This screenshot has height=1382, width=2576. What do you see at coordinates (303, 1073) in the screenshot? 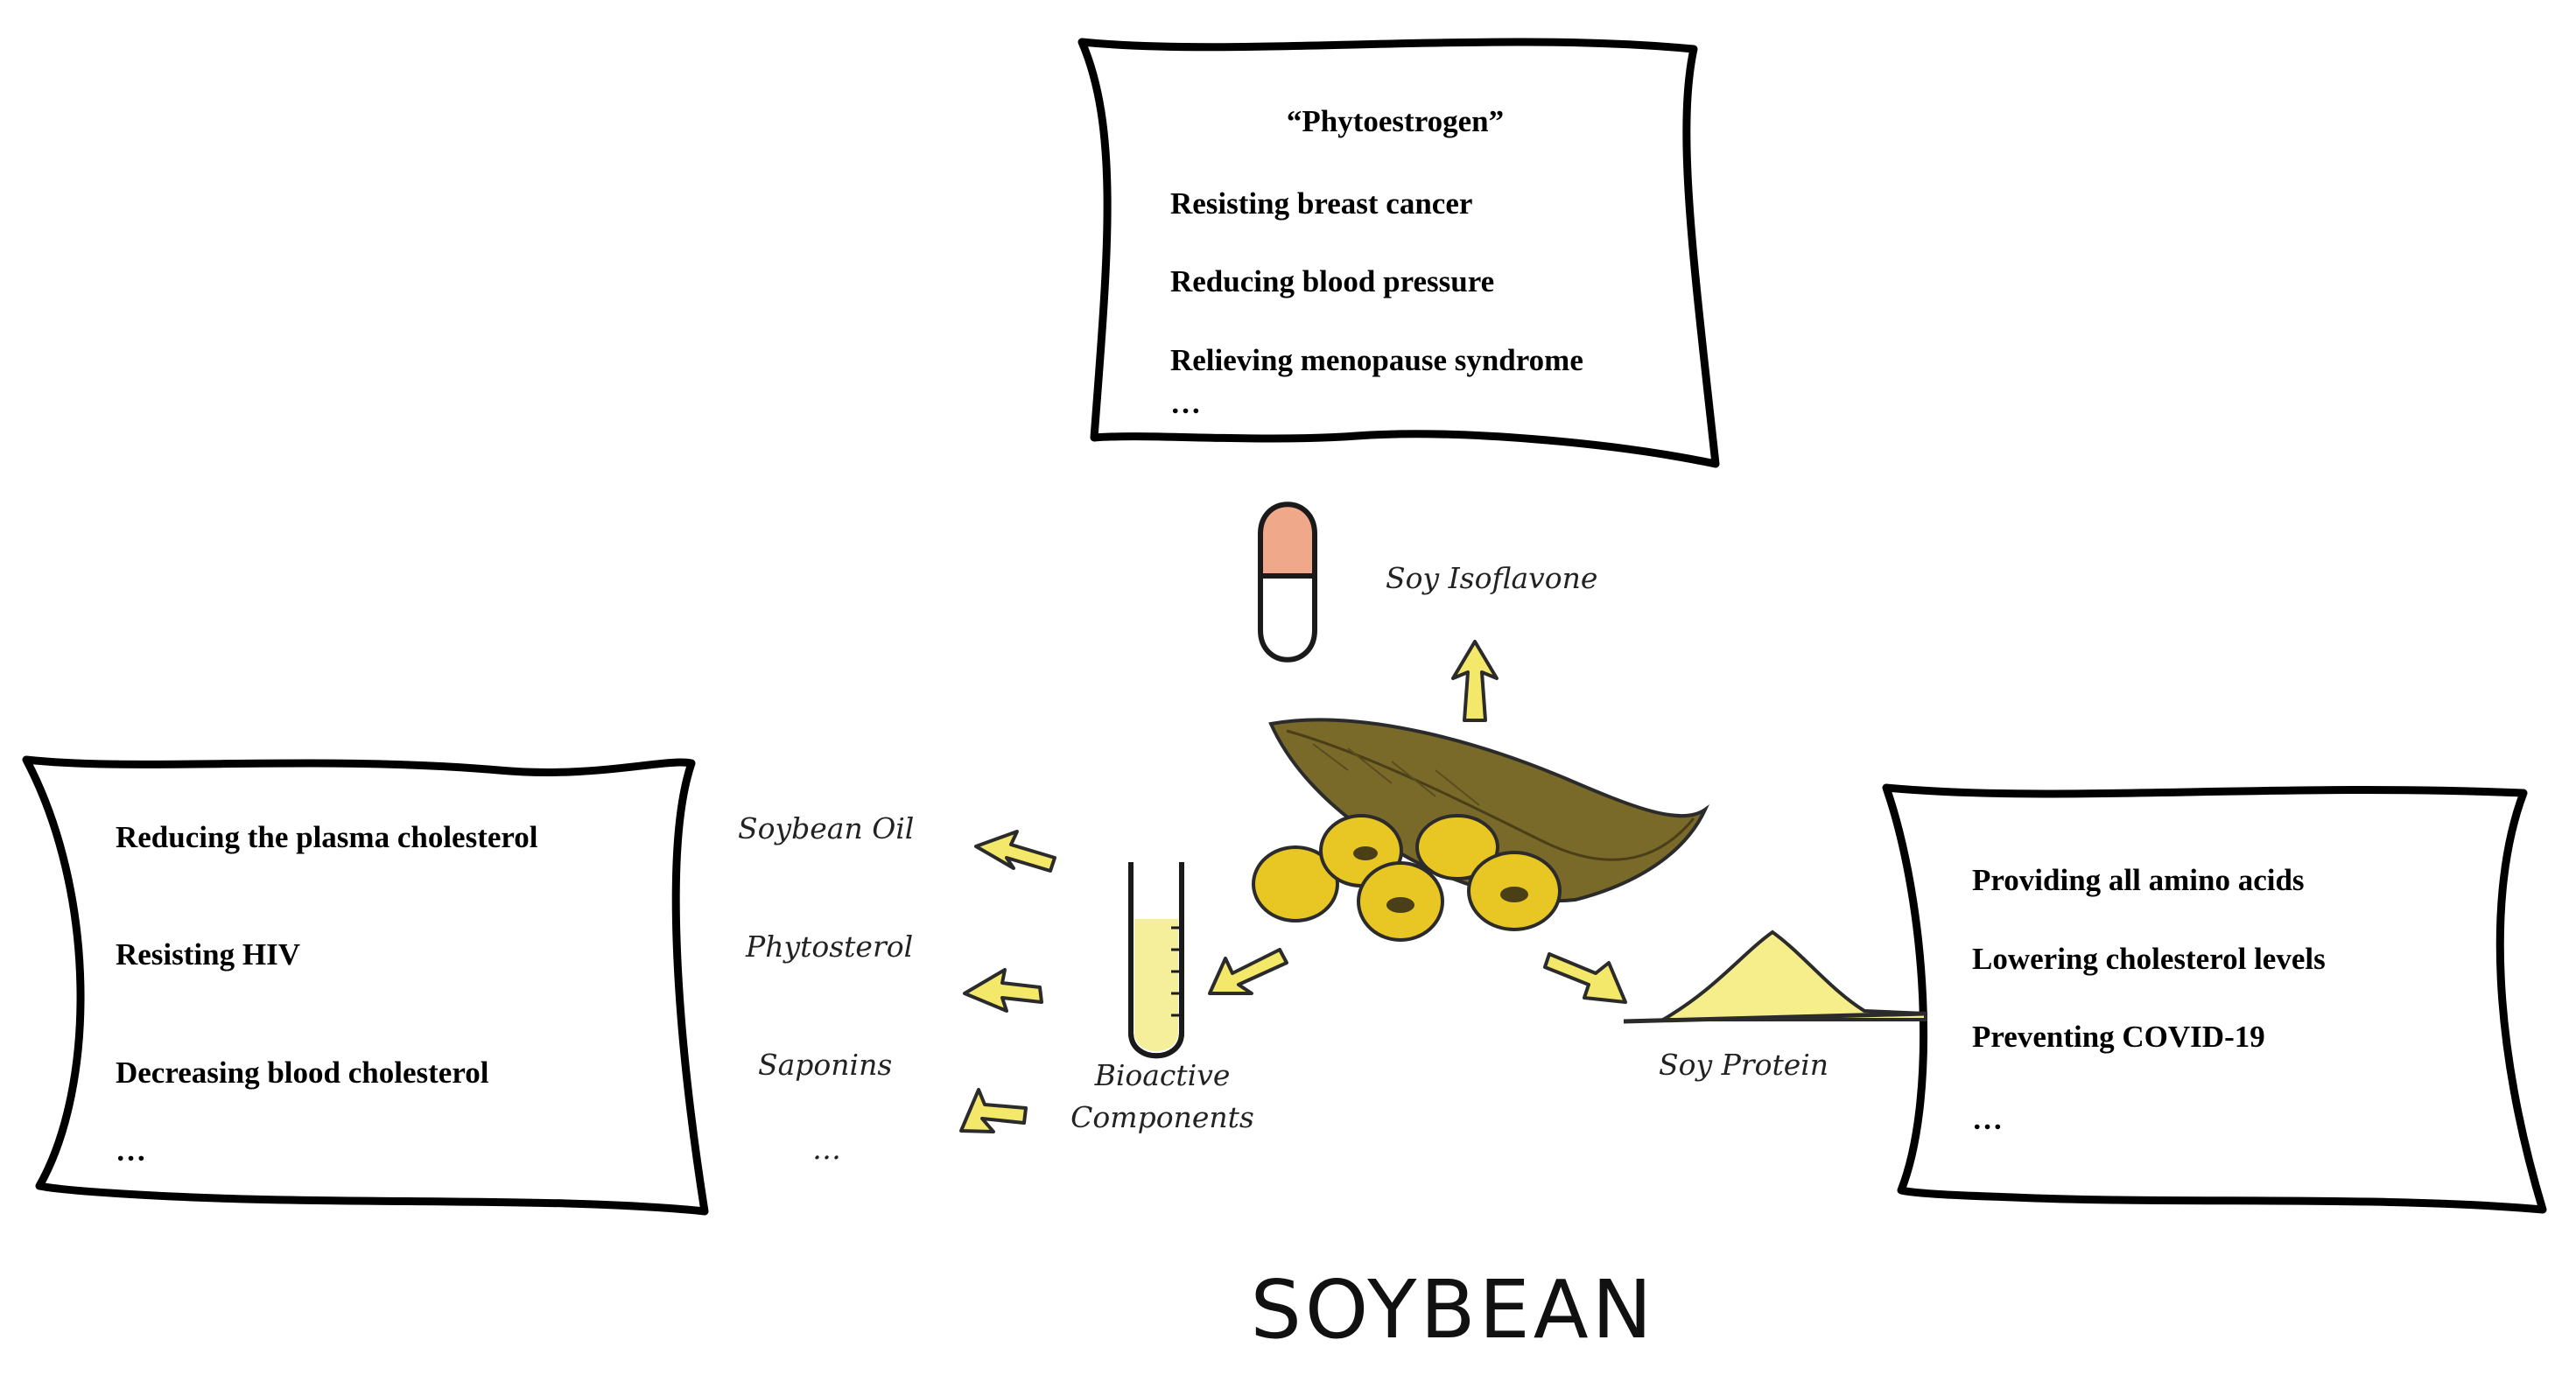
I see `left-box-item-3: Decreasing blood cholesterol` at bounding box center [303, 1073].